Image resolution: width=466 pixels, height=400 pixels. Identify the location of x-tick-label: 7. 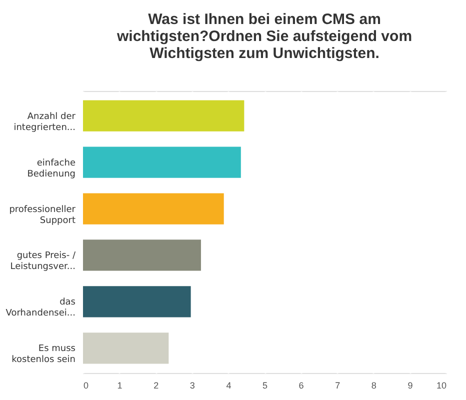
(337, 385).